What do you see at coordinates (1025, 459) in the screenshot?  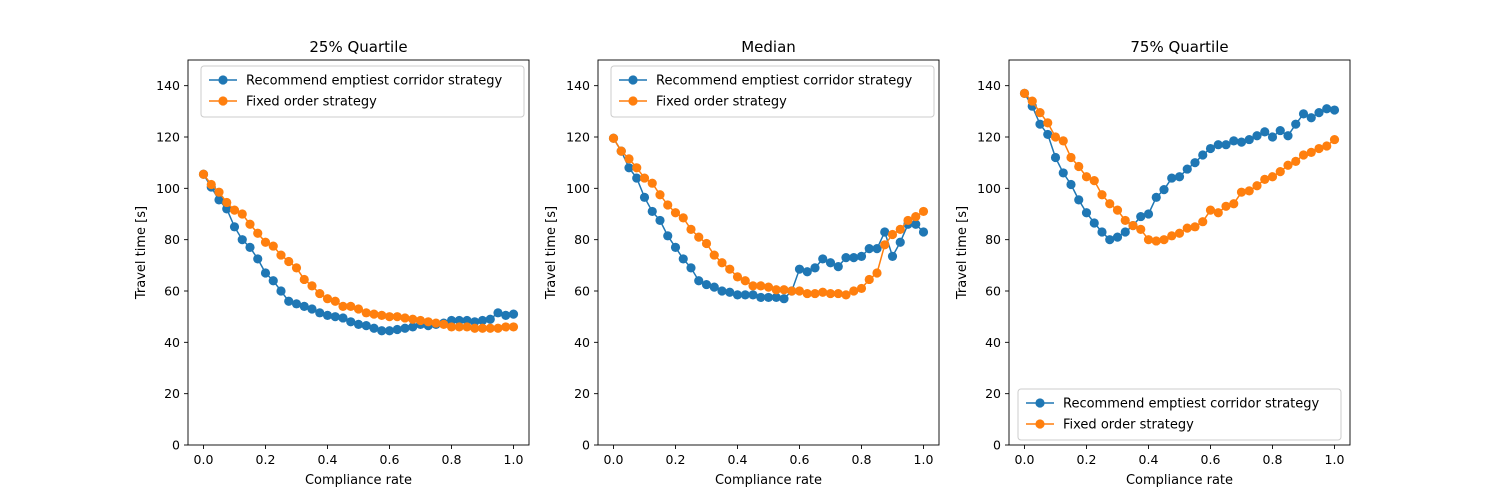 I see `x-tick-label: 0.0` at bounding box center [1025, 459].